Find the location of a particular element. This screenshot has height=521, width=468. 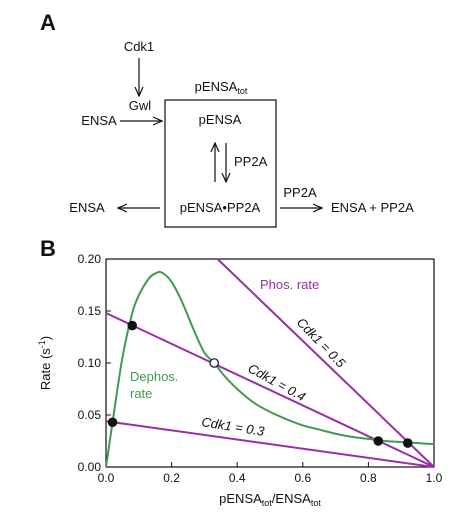

x-tick-label: 0.2 is located at coordinates (171, 478).